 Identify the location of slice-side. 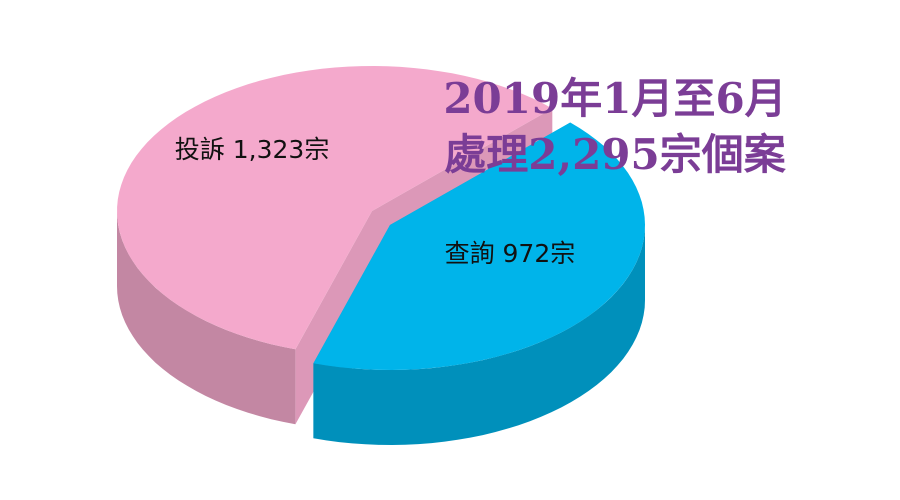
(206, 318).